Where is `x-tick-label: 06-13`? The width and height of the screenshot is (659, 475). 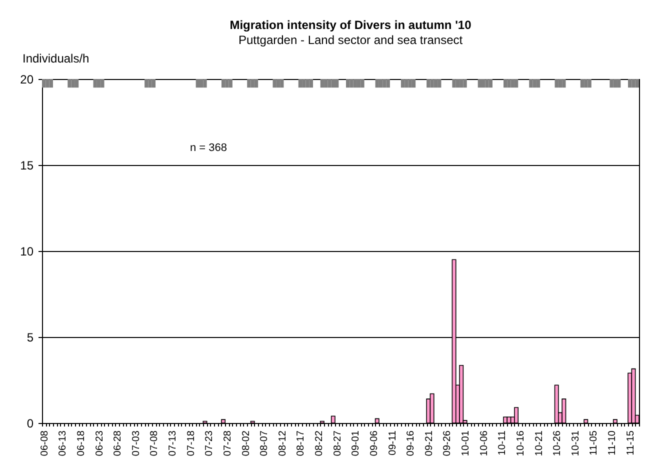
x-tick-label: 06-13 is located at coordinates (63, 443).